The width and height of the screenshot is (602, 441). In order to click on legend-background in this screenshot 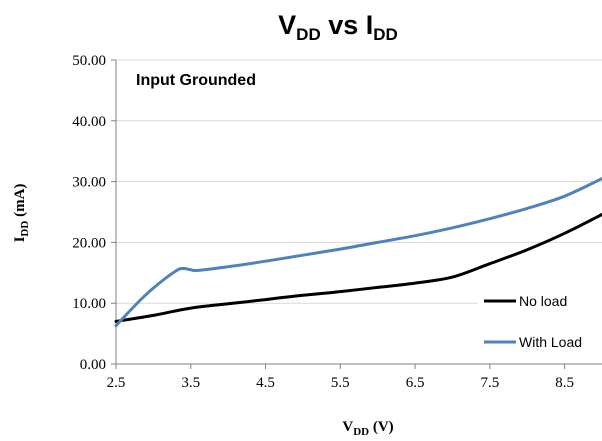, I will do `click(540, 322)`.